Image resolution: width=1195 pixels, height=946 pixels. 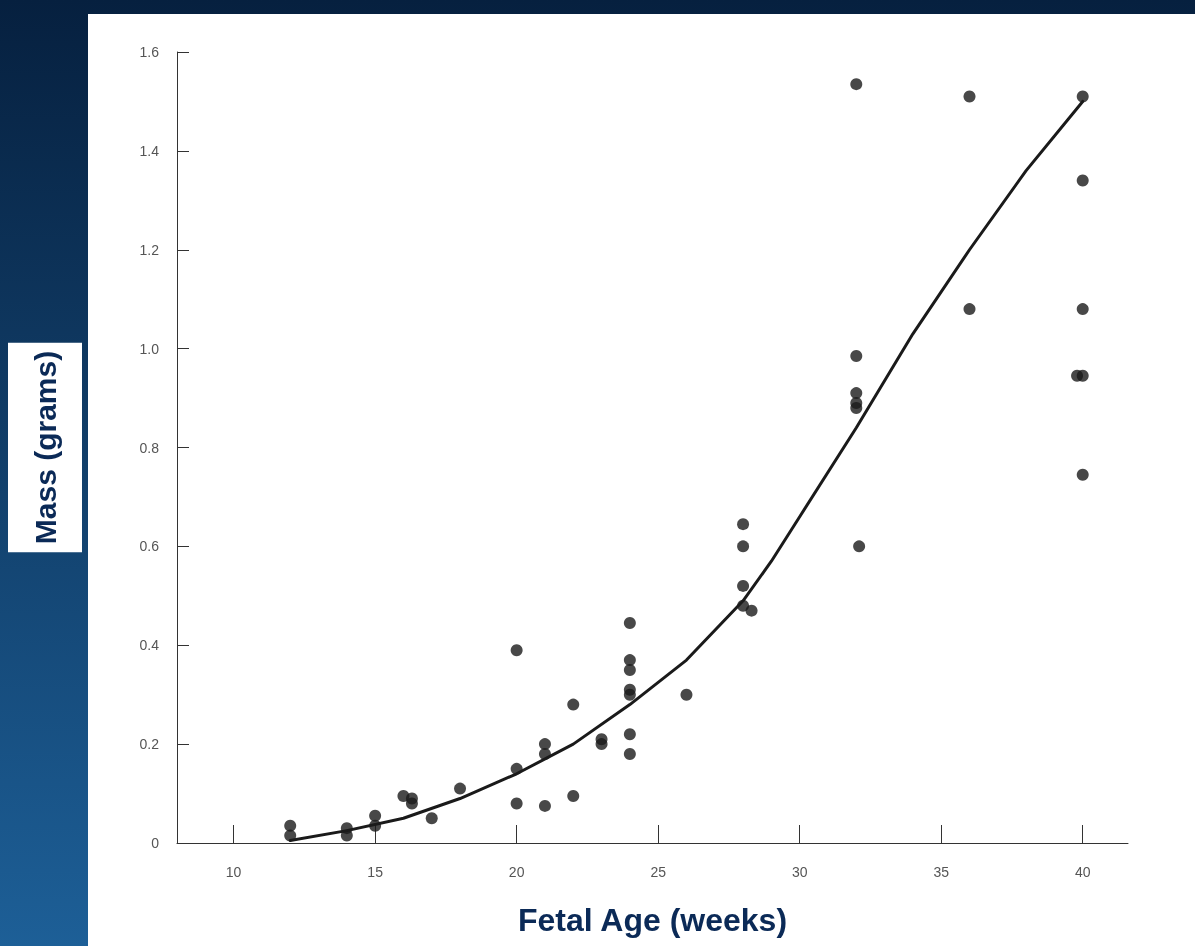 What do you see at coordinates (149, 348) in the screenshot?
I see `y-tick-label: 1.0` at bounding box center [149, 348].